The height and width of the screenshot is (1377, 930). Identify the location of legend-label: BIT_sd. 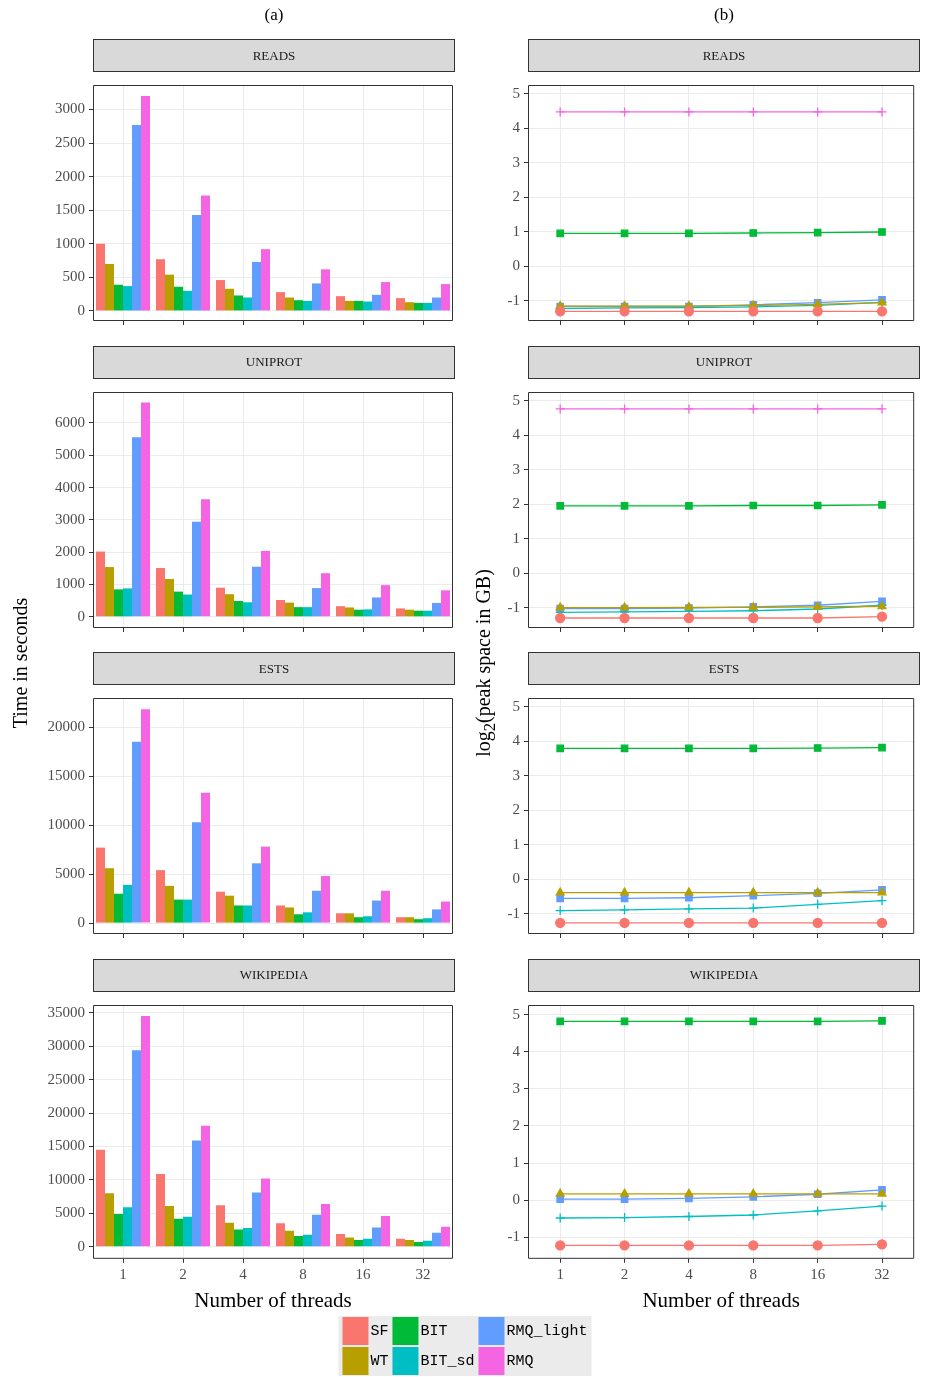
(447, 1361).